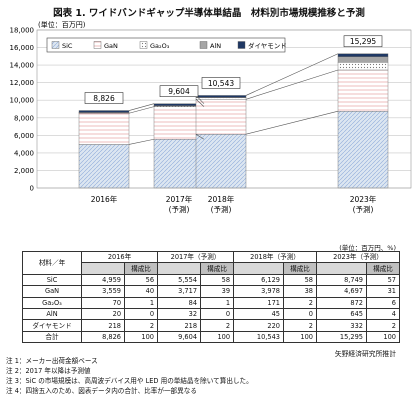 This screenshot has height=400, width=418. Describe the element at coordinates (383, 280) in the screenshot. I see `share-cell: 57` at that location.